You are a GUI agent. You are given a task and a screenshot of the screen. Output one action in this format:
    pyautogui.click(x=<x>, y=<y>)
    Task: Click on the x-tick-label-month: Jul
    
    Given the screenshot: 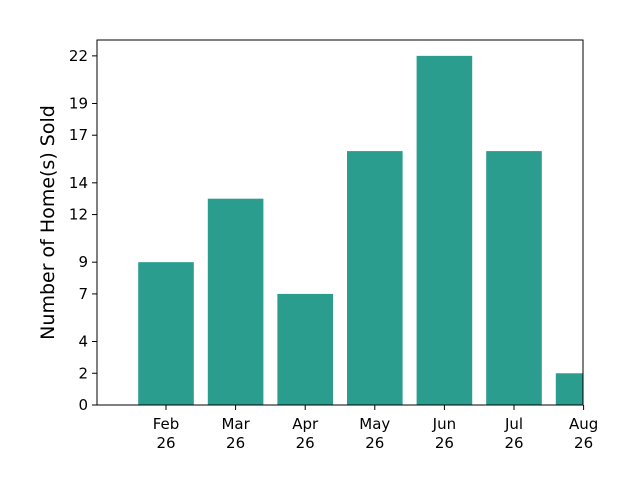 What is the action you would take?
    pyautogui.click(x=513, y=424)
    